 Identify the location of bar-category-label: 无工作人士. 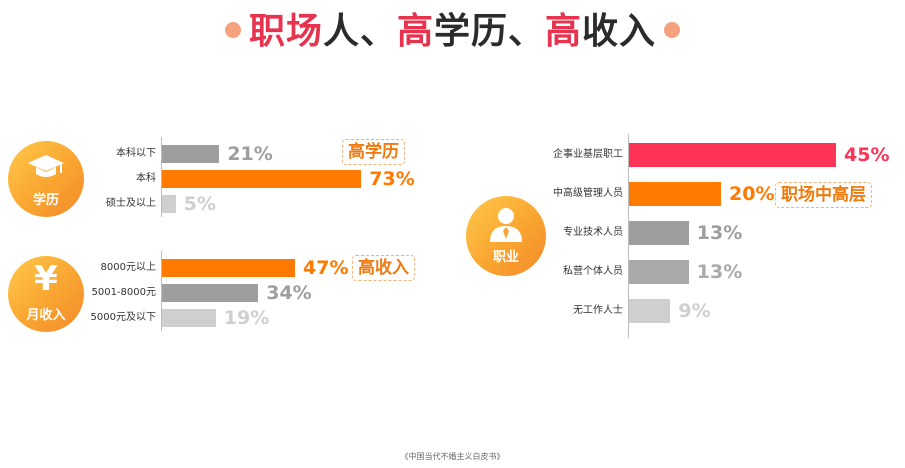
(598, 310).